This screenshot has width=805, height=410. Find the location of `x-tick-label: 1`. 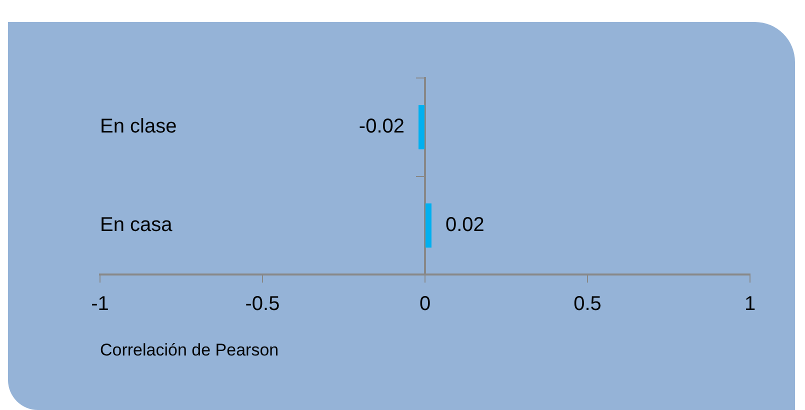

x-tick-label: 1 is located at coordinates (750, 304).